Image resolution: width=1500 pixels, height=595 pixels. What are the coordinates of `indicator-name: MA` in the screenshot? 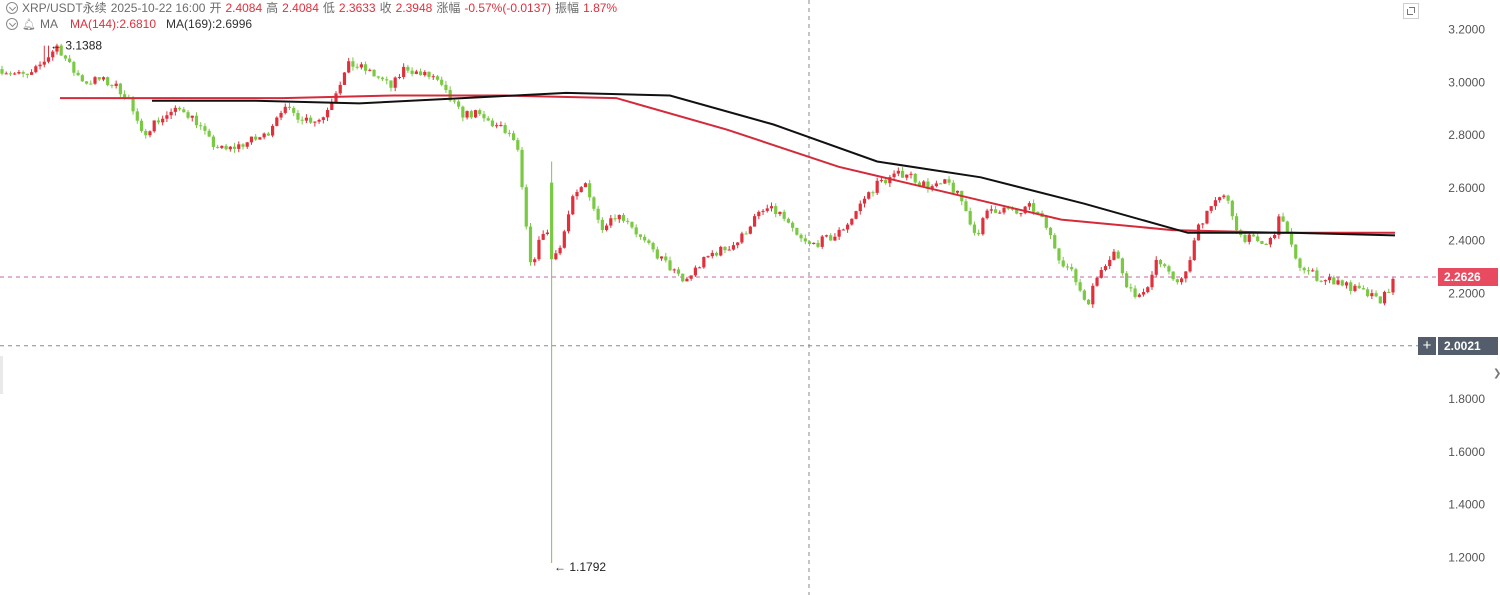 It's located at (48, 24).